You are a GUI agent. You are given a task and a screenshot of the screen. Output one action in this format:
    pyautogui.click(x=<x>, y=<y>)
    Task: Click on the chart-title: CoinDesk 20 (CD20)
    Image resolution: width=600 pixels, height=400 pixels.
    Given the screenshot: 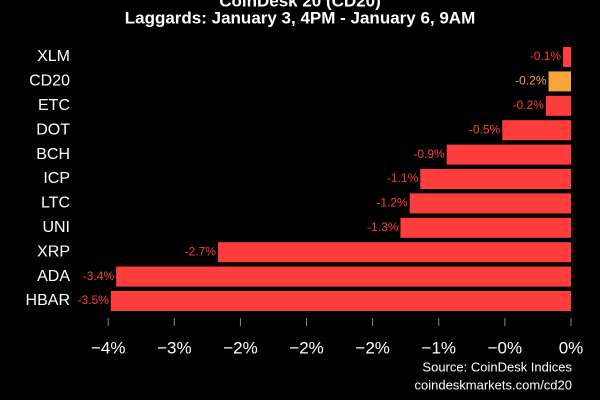 What is the action you would take?
    pyautogui.click(x=300, y=5)
    